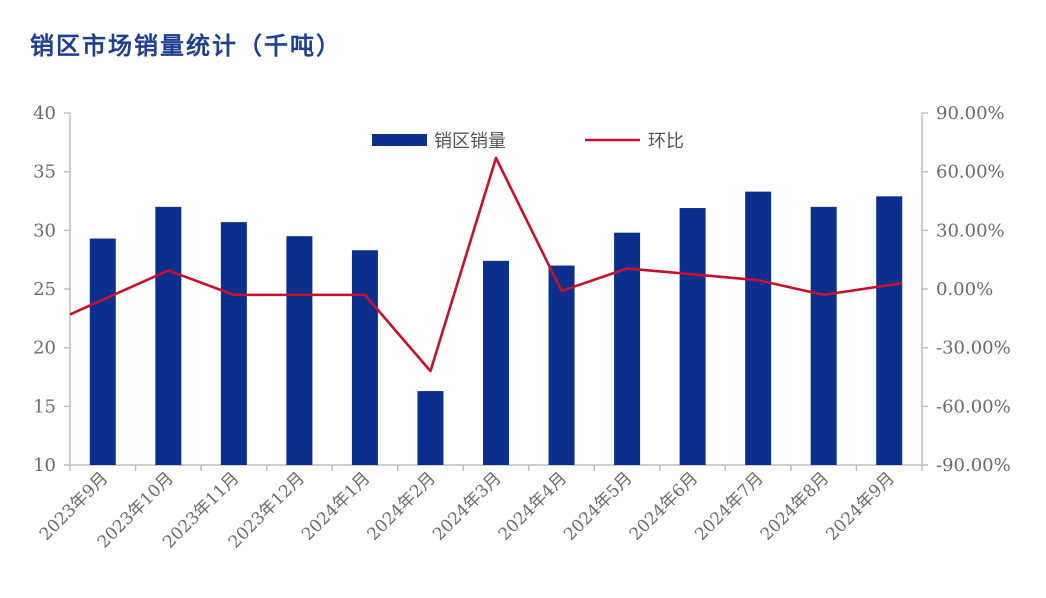  I want to click on right-tick-label: -30.00%, so click(973, 348).